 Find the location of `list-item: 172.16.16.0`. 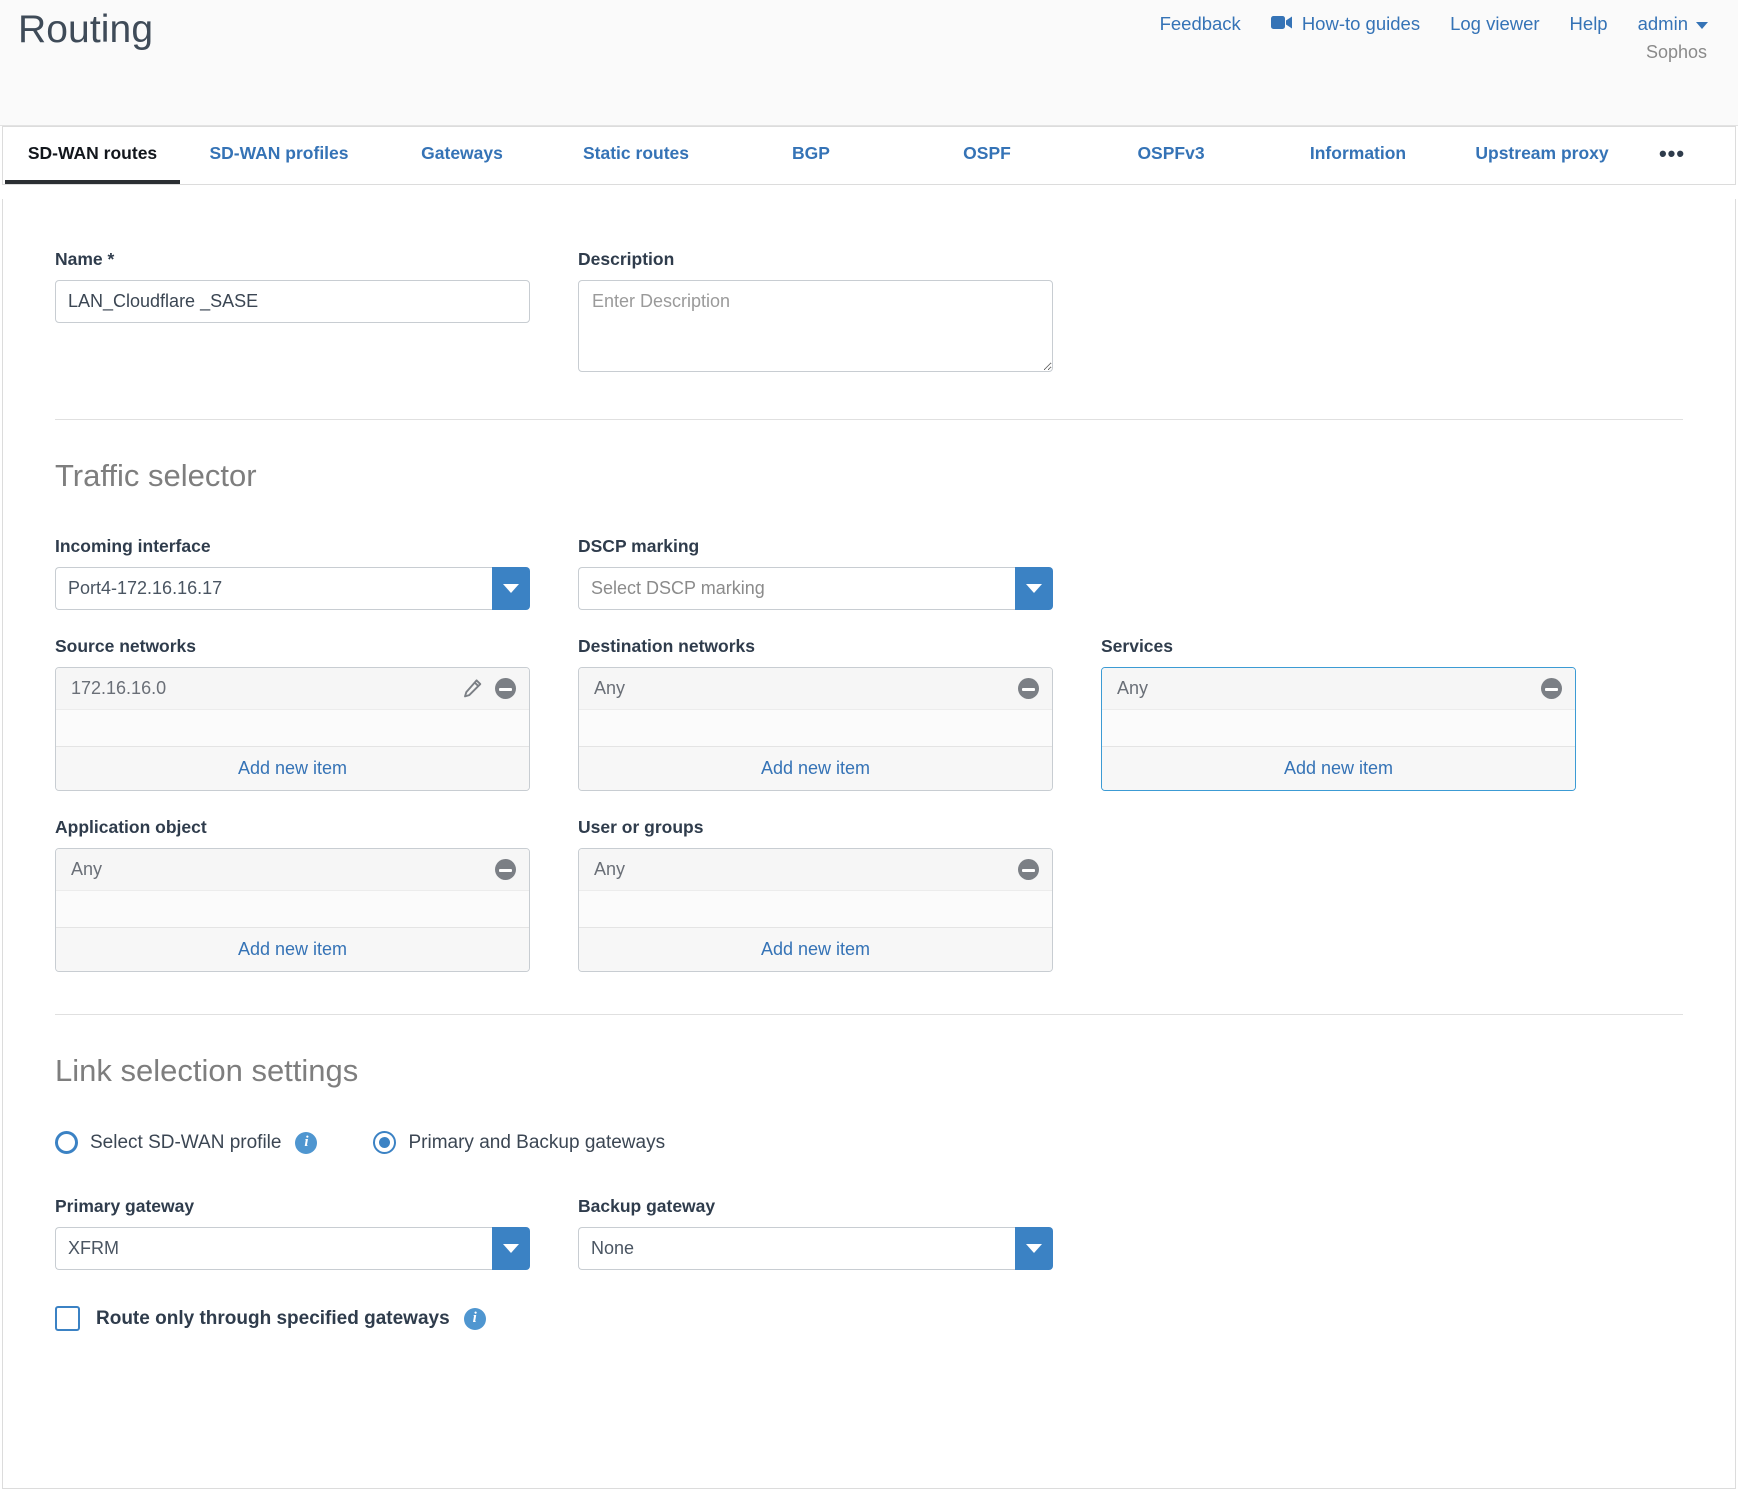

list-item: 172.16.16.0 is located at coordinates (292, 689).